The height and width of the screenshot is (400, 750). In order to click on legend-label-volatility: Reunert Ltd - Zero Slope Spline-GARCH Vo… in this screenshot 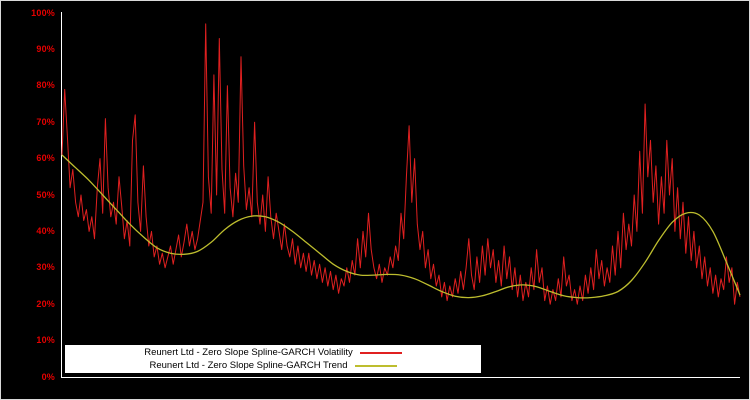, I will do `click(248, 352)`.